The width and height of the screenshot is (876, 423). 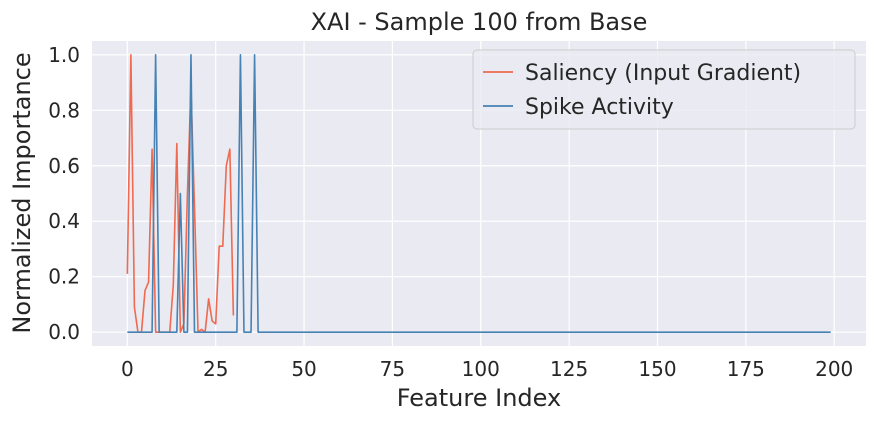 I want to click on legend-label: Saliency (Input Gradient), so click(x=663, y=73).